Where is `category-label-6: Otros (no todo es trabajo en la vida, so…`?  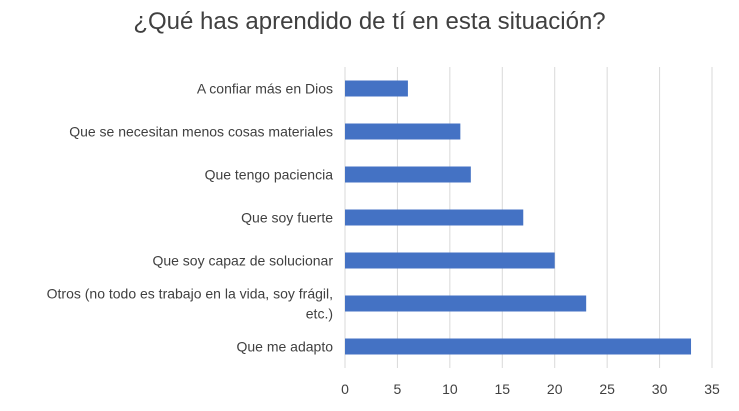
category-label-6: Otros (no todo es trabajo en la vida, so… is located at coordinates (190, 304).